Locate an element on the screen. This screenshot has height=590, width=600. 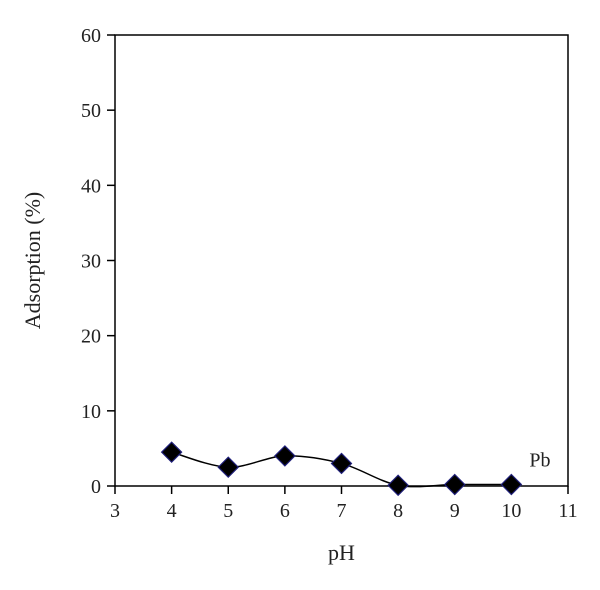
y-tick-label: 30 is located at coordinates (91, 262).